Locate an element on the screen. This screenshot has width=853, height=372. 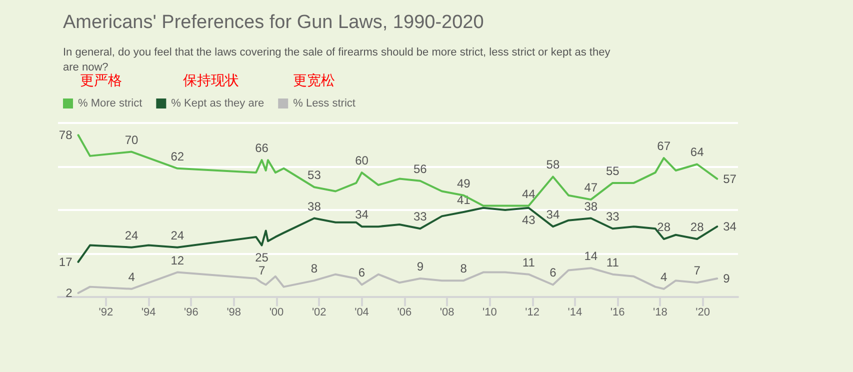
data-label: 56 is located at coordinates (420, 169).